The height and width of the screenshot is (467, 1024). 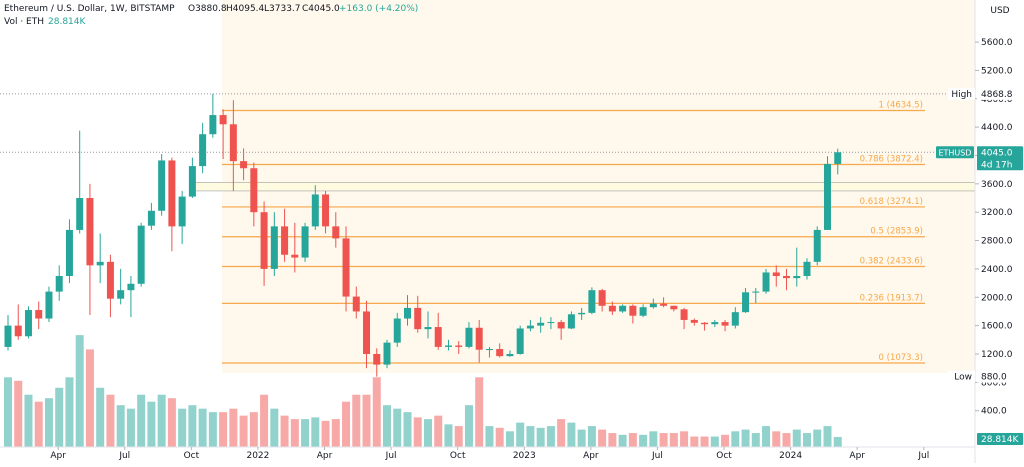 What do you see at coordinates (994, 378) in the screenshot?
I see `low-badge-label: 880.0` at bounding box center [994, 378].